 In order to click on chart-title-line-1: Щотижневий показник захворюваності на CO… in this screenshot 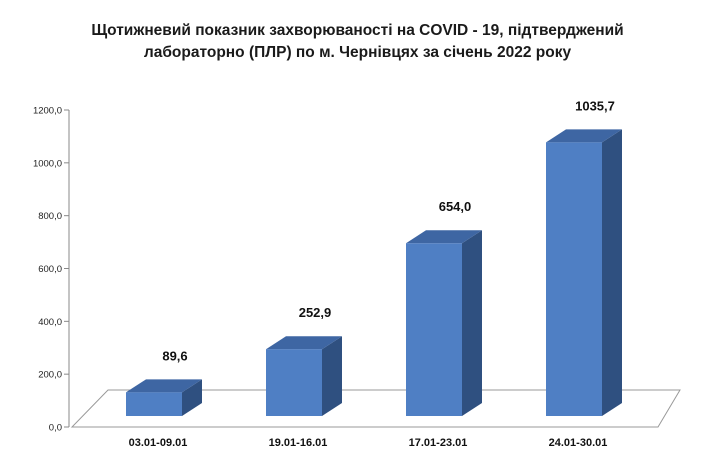, I will do `click(357, 30)`.